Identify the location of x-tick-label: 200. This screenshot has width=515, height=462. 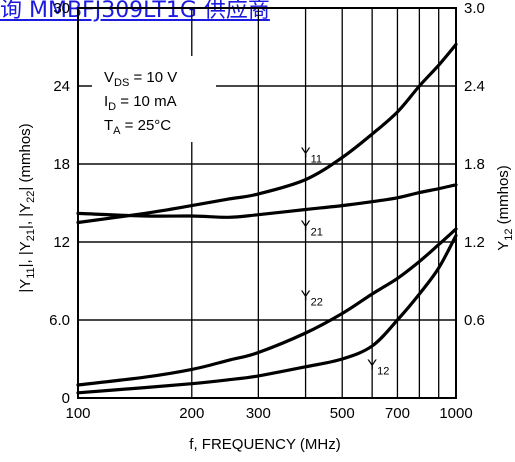
(191, 413).